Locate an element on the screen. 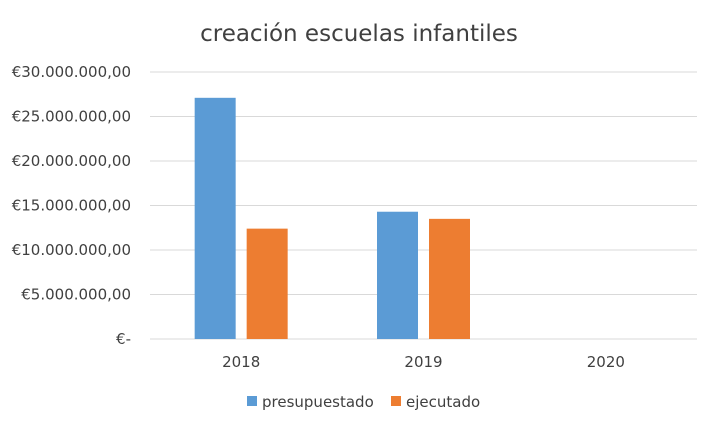  bar-presupuestado-2019 is located at coordinates (397, 275).